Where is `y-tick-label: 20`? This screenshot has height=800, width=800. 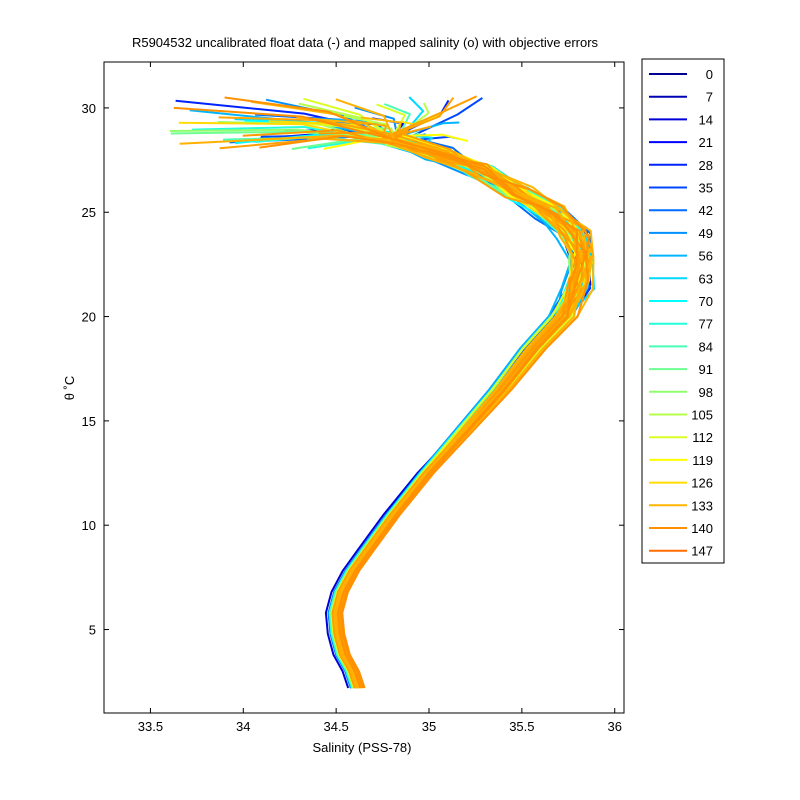 y-tick-label: 20 is located at coordinates (89, 317).